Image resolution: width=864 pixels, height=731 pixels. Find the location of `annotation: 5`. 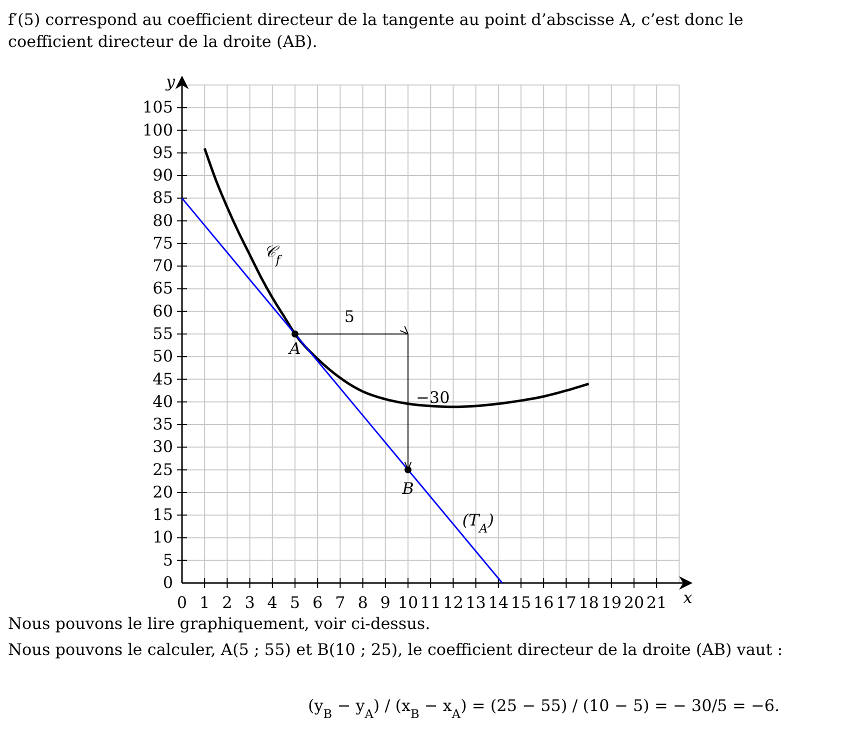

annotation: 5 is located at coordinates (349, 316).